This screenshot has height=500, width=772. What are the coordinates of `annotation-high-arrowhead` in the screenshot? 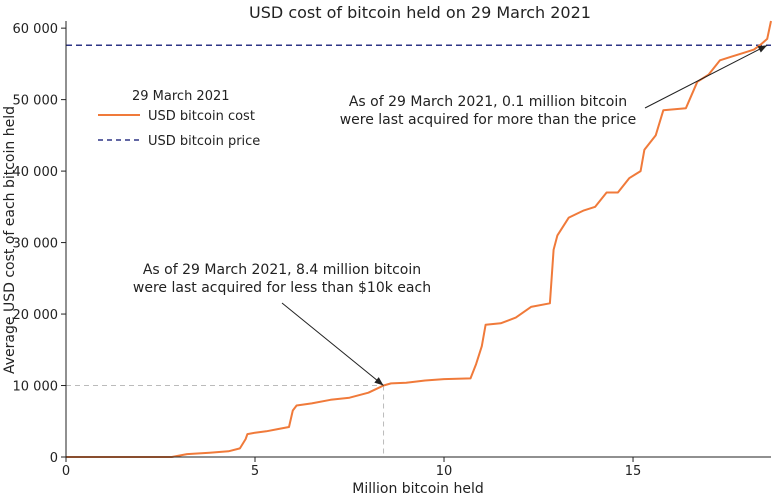 It's located at (762, 49).